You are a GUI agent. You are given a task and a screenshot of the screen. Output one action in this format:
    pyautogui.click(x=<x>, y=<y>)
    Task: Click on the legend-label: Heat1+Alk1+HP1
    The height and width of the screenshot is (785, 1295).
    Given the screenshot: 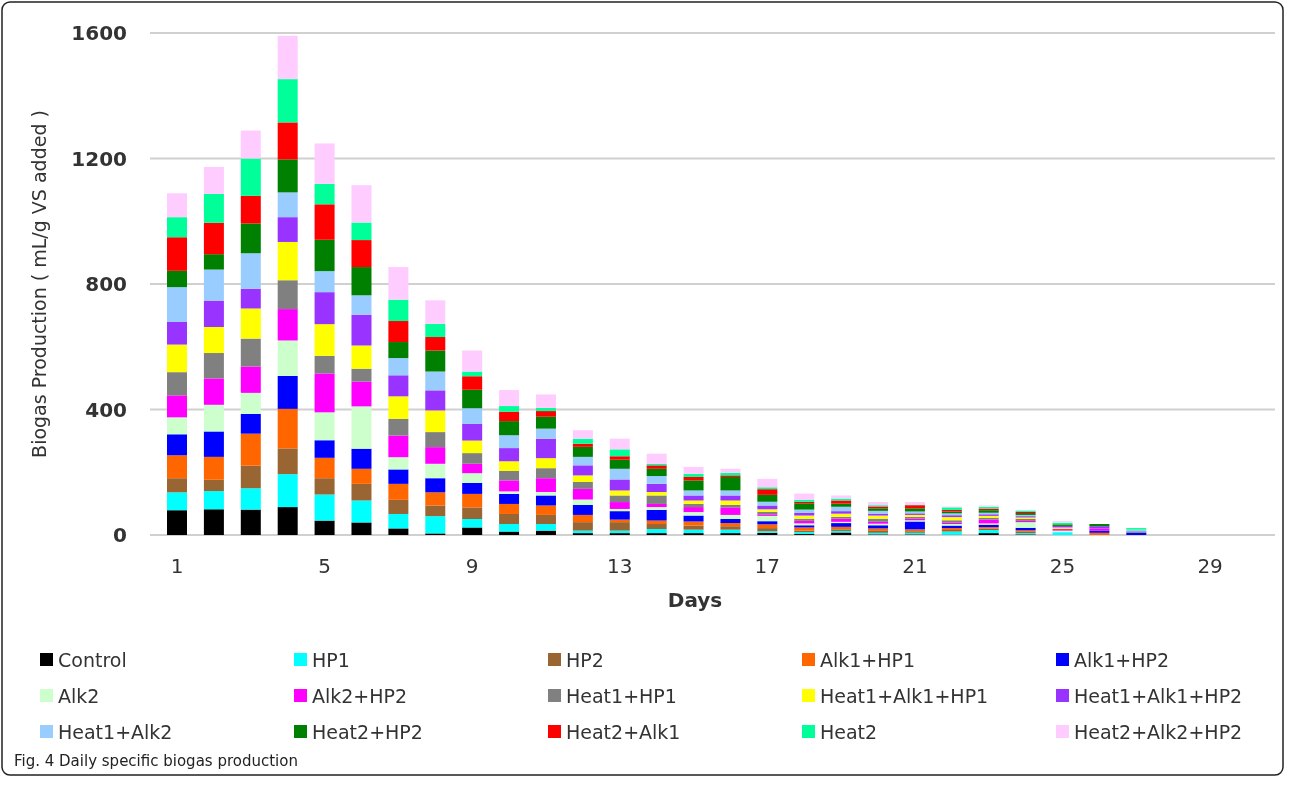 What is the action you would take?
    pyautogui.click(x=904, y=695)
    